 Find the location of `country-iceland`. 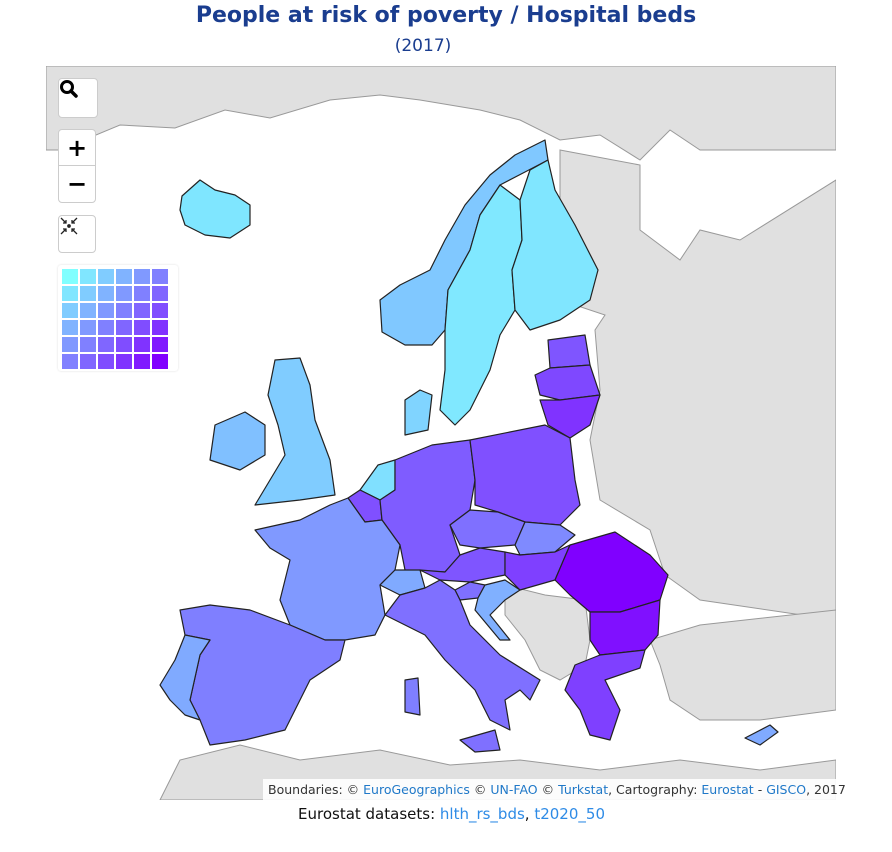

country-iceland is located at coordinates (215, 209).